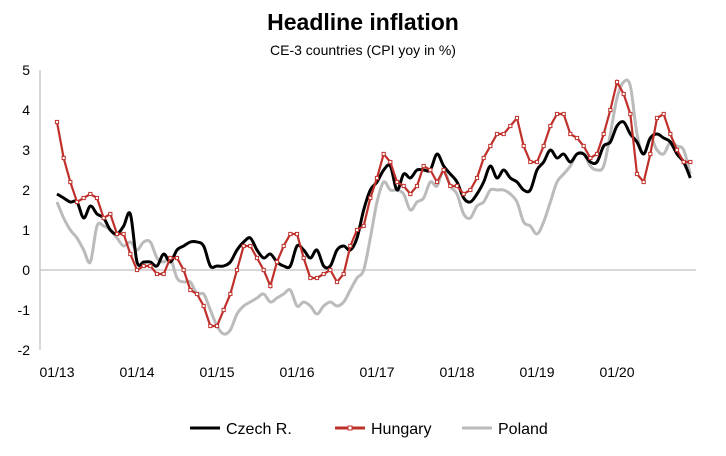  What do you see at coordinates (350, 428) in the screenshot?
I see `legend-marker-hungary` at bounding box center [350, 428].